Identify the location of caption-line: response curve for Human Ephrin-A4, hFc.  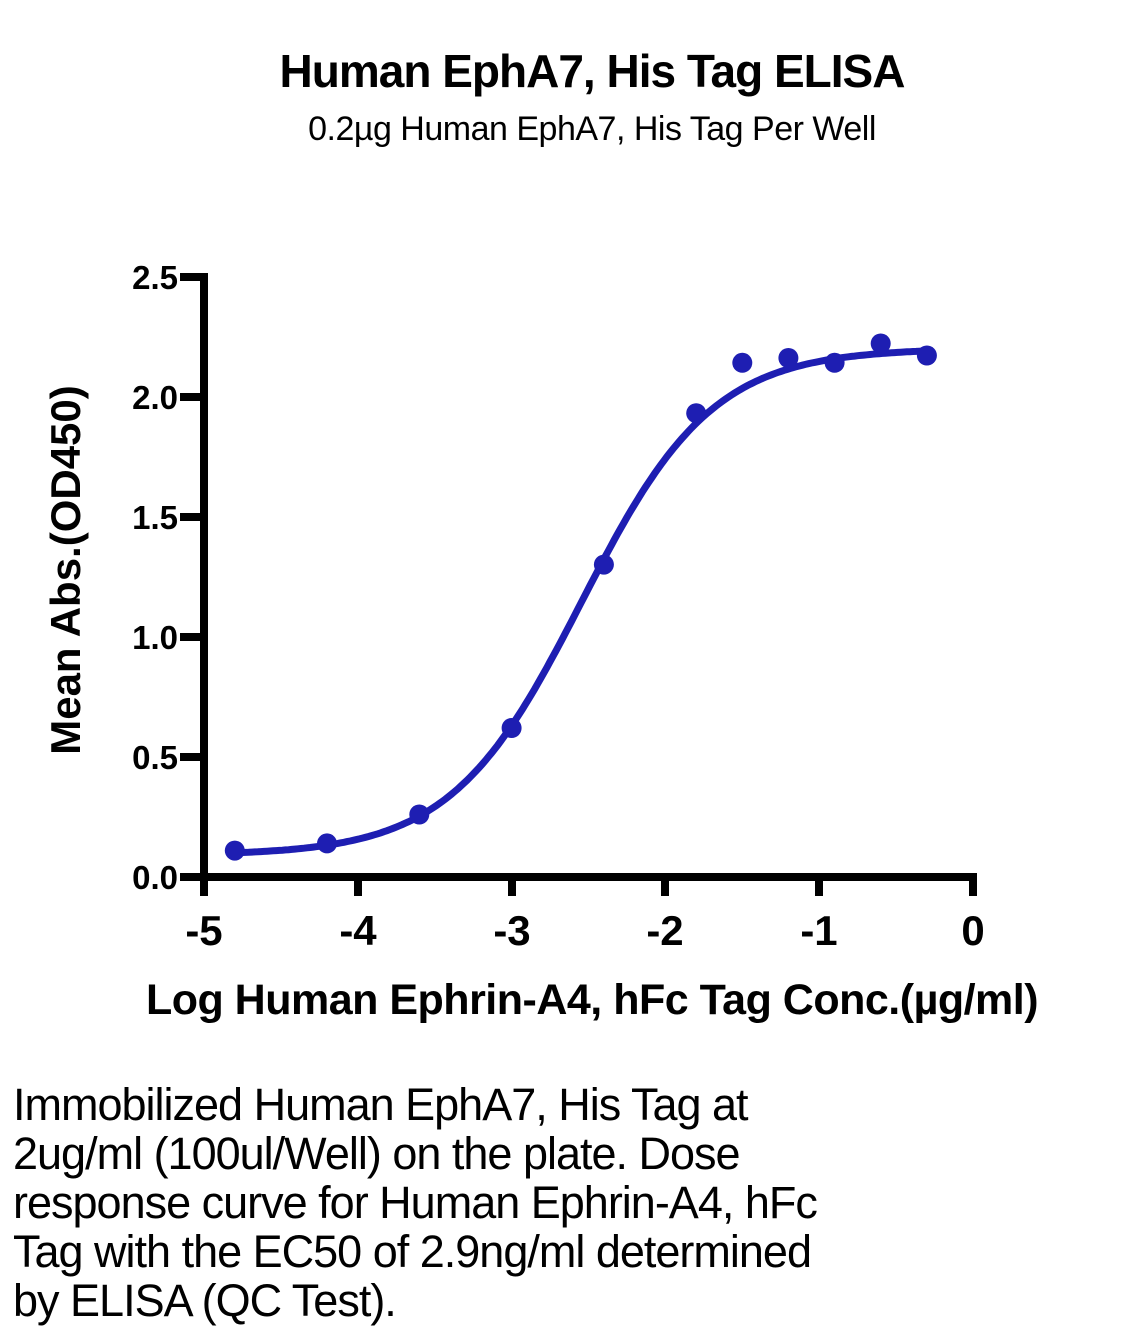
(415, 1202).